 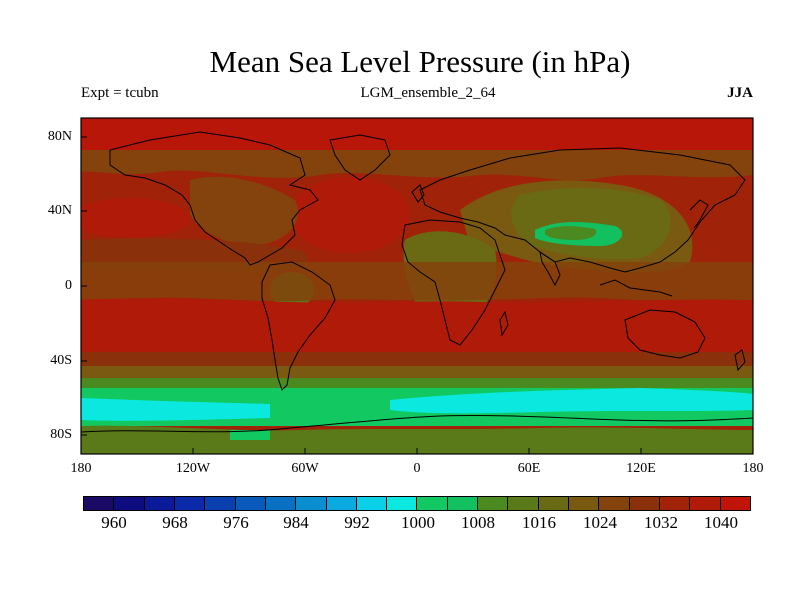 I want to click on colorbar-label: 1032, so click(x=661, y=522).